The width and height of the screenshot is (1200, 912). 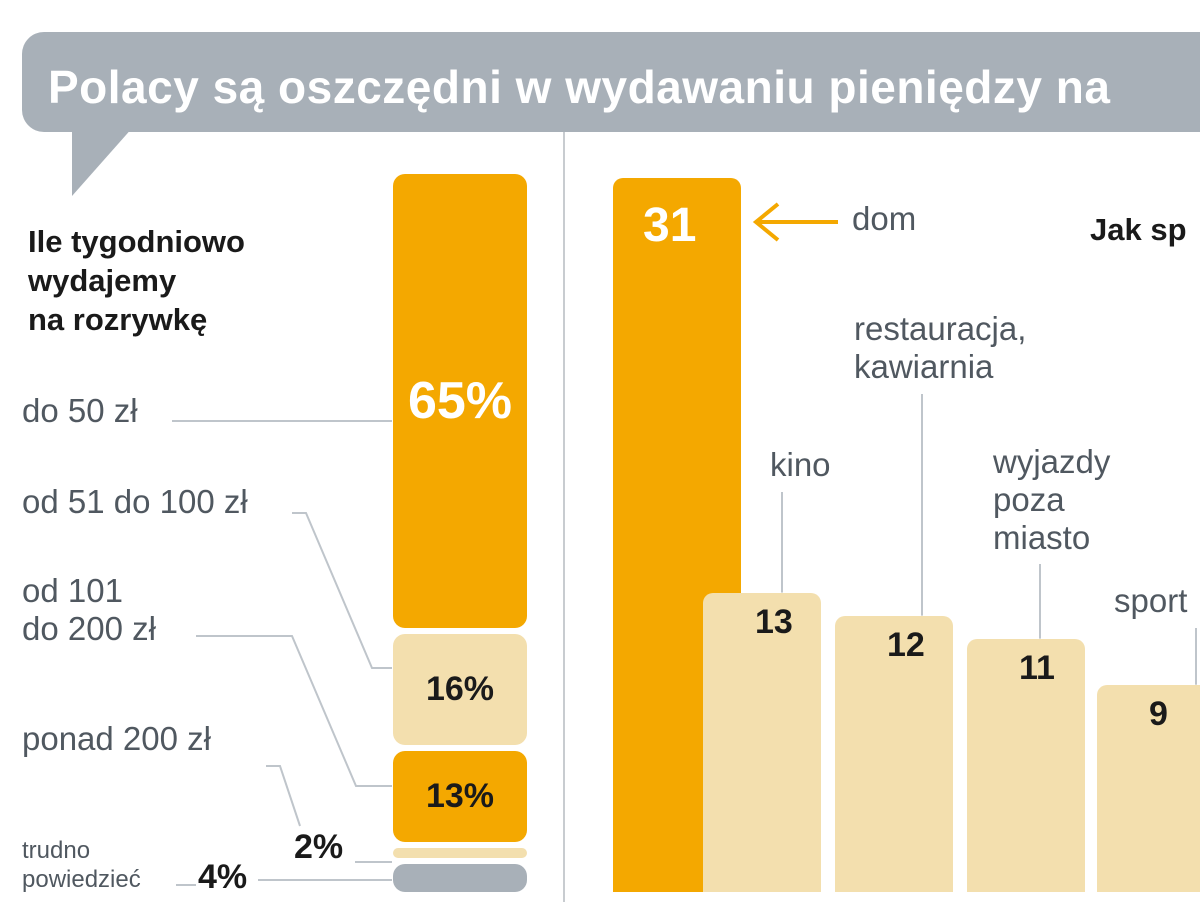 What do you see at coordinates (89, 609) in the screenshot?
I see `segment-category-label: od 101 do 200 zł` at bounding box center [89, 609].